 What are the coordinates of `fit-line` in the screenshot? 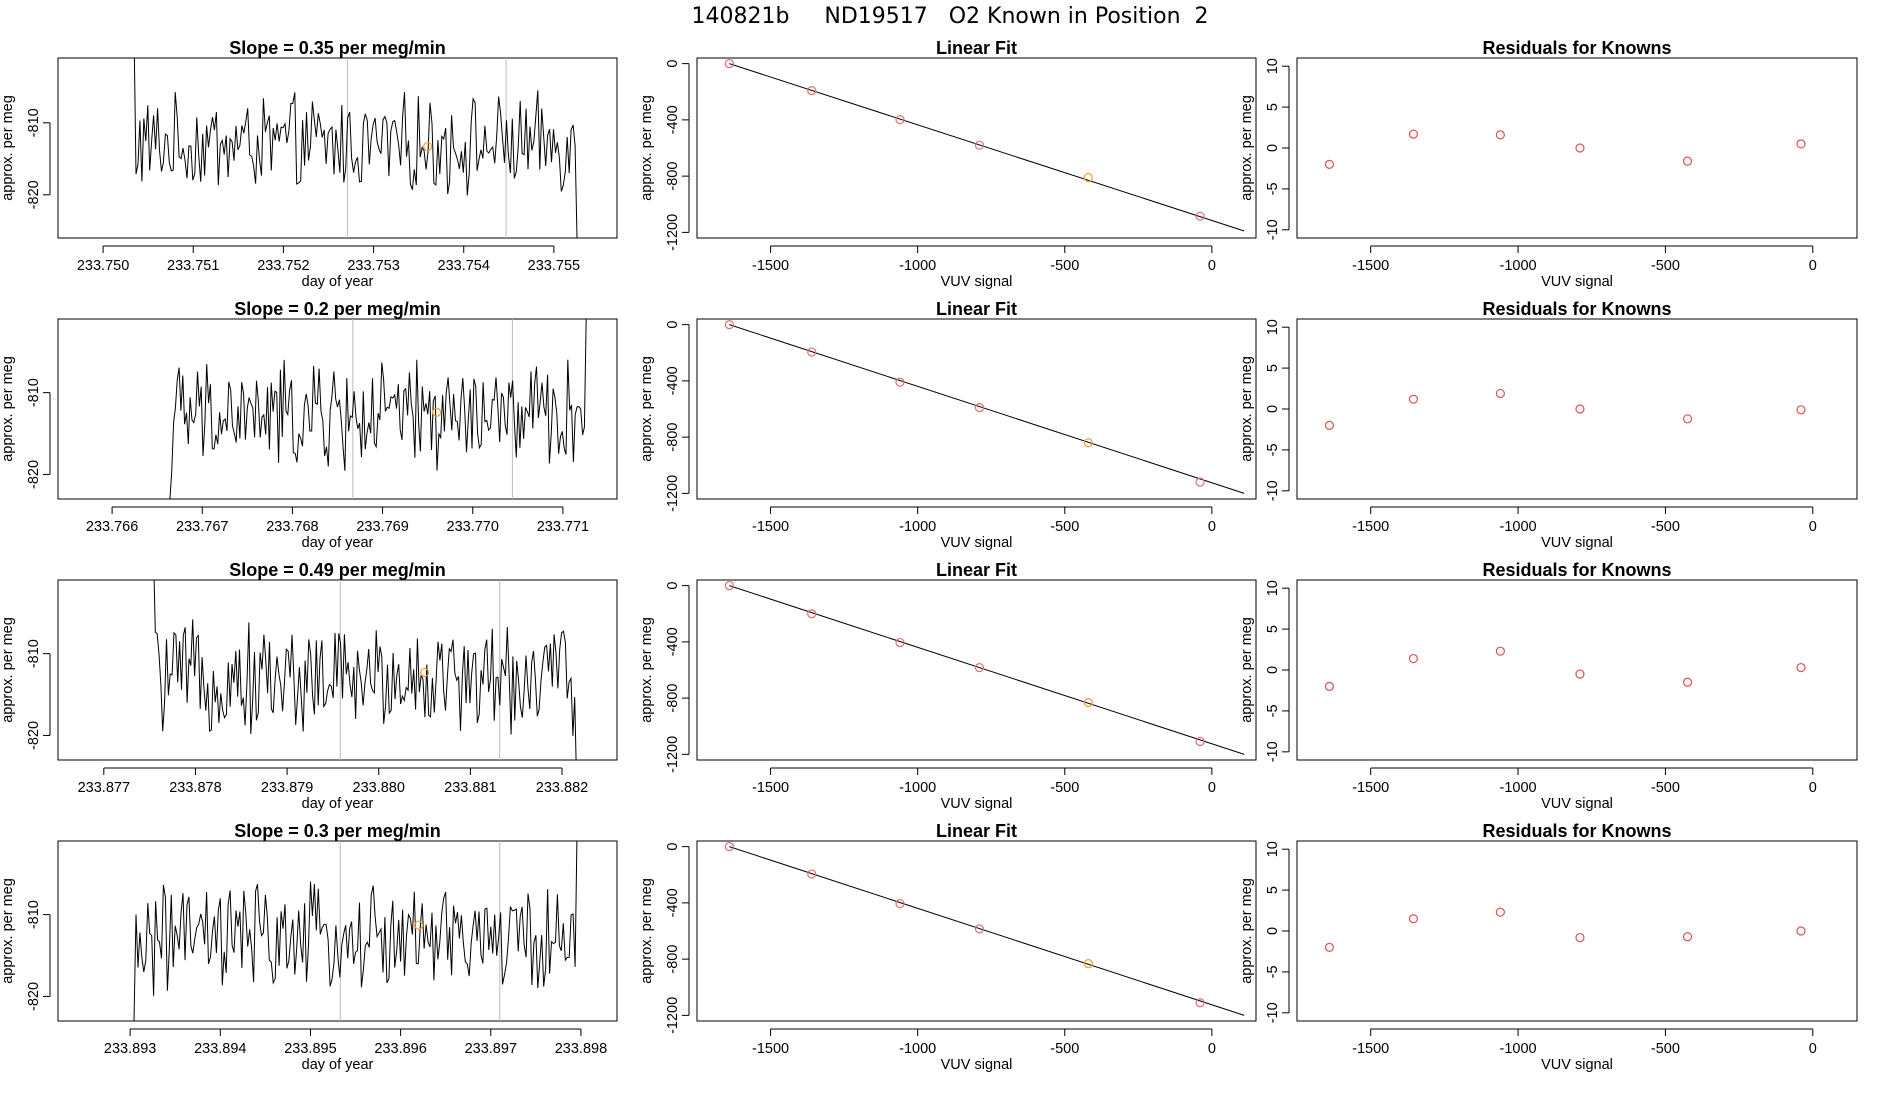 It's located at (987, 409).